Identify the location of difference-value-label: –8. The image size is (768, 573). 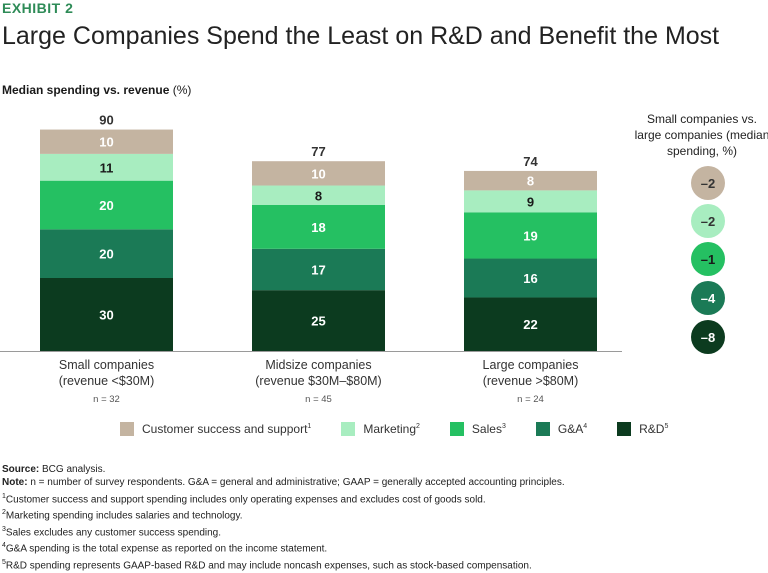
(708, 337).